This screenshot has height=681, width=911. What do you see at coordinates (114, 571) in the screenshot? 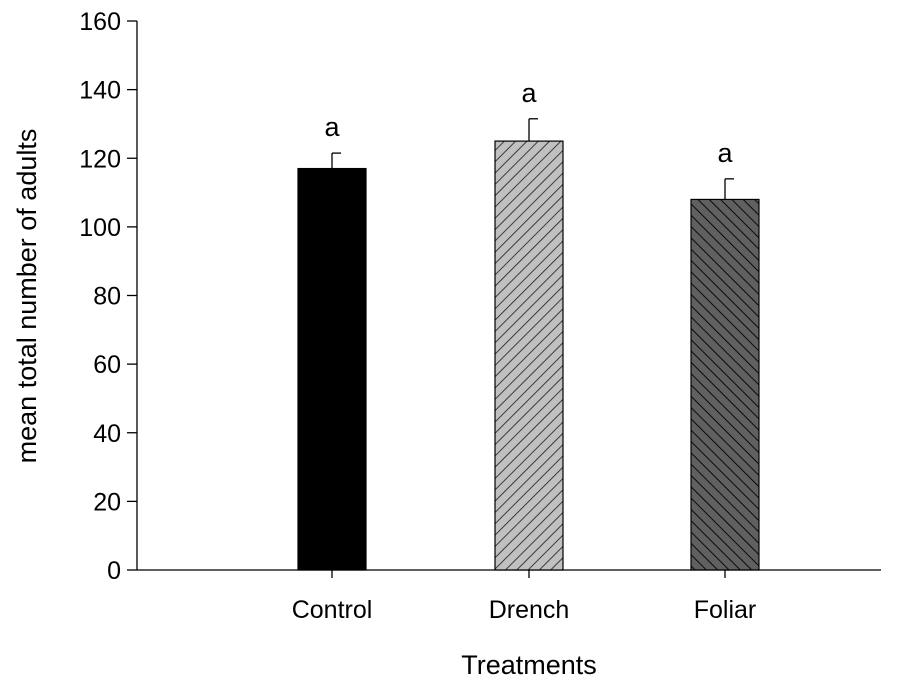
I see `y-tick-label: 0` at bounding box center [114, 571].